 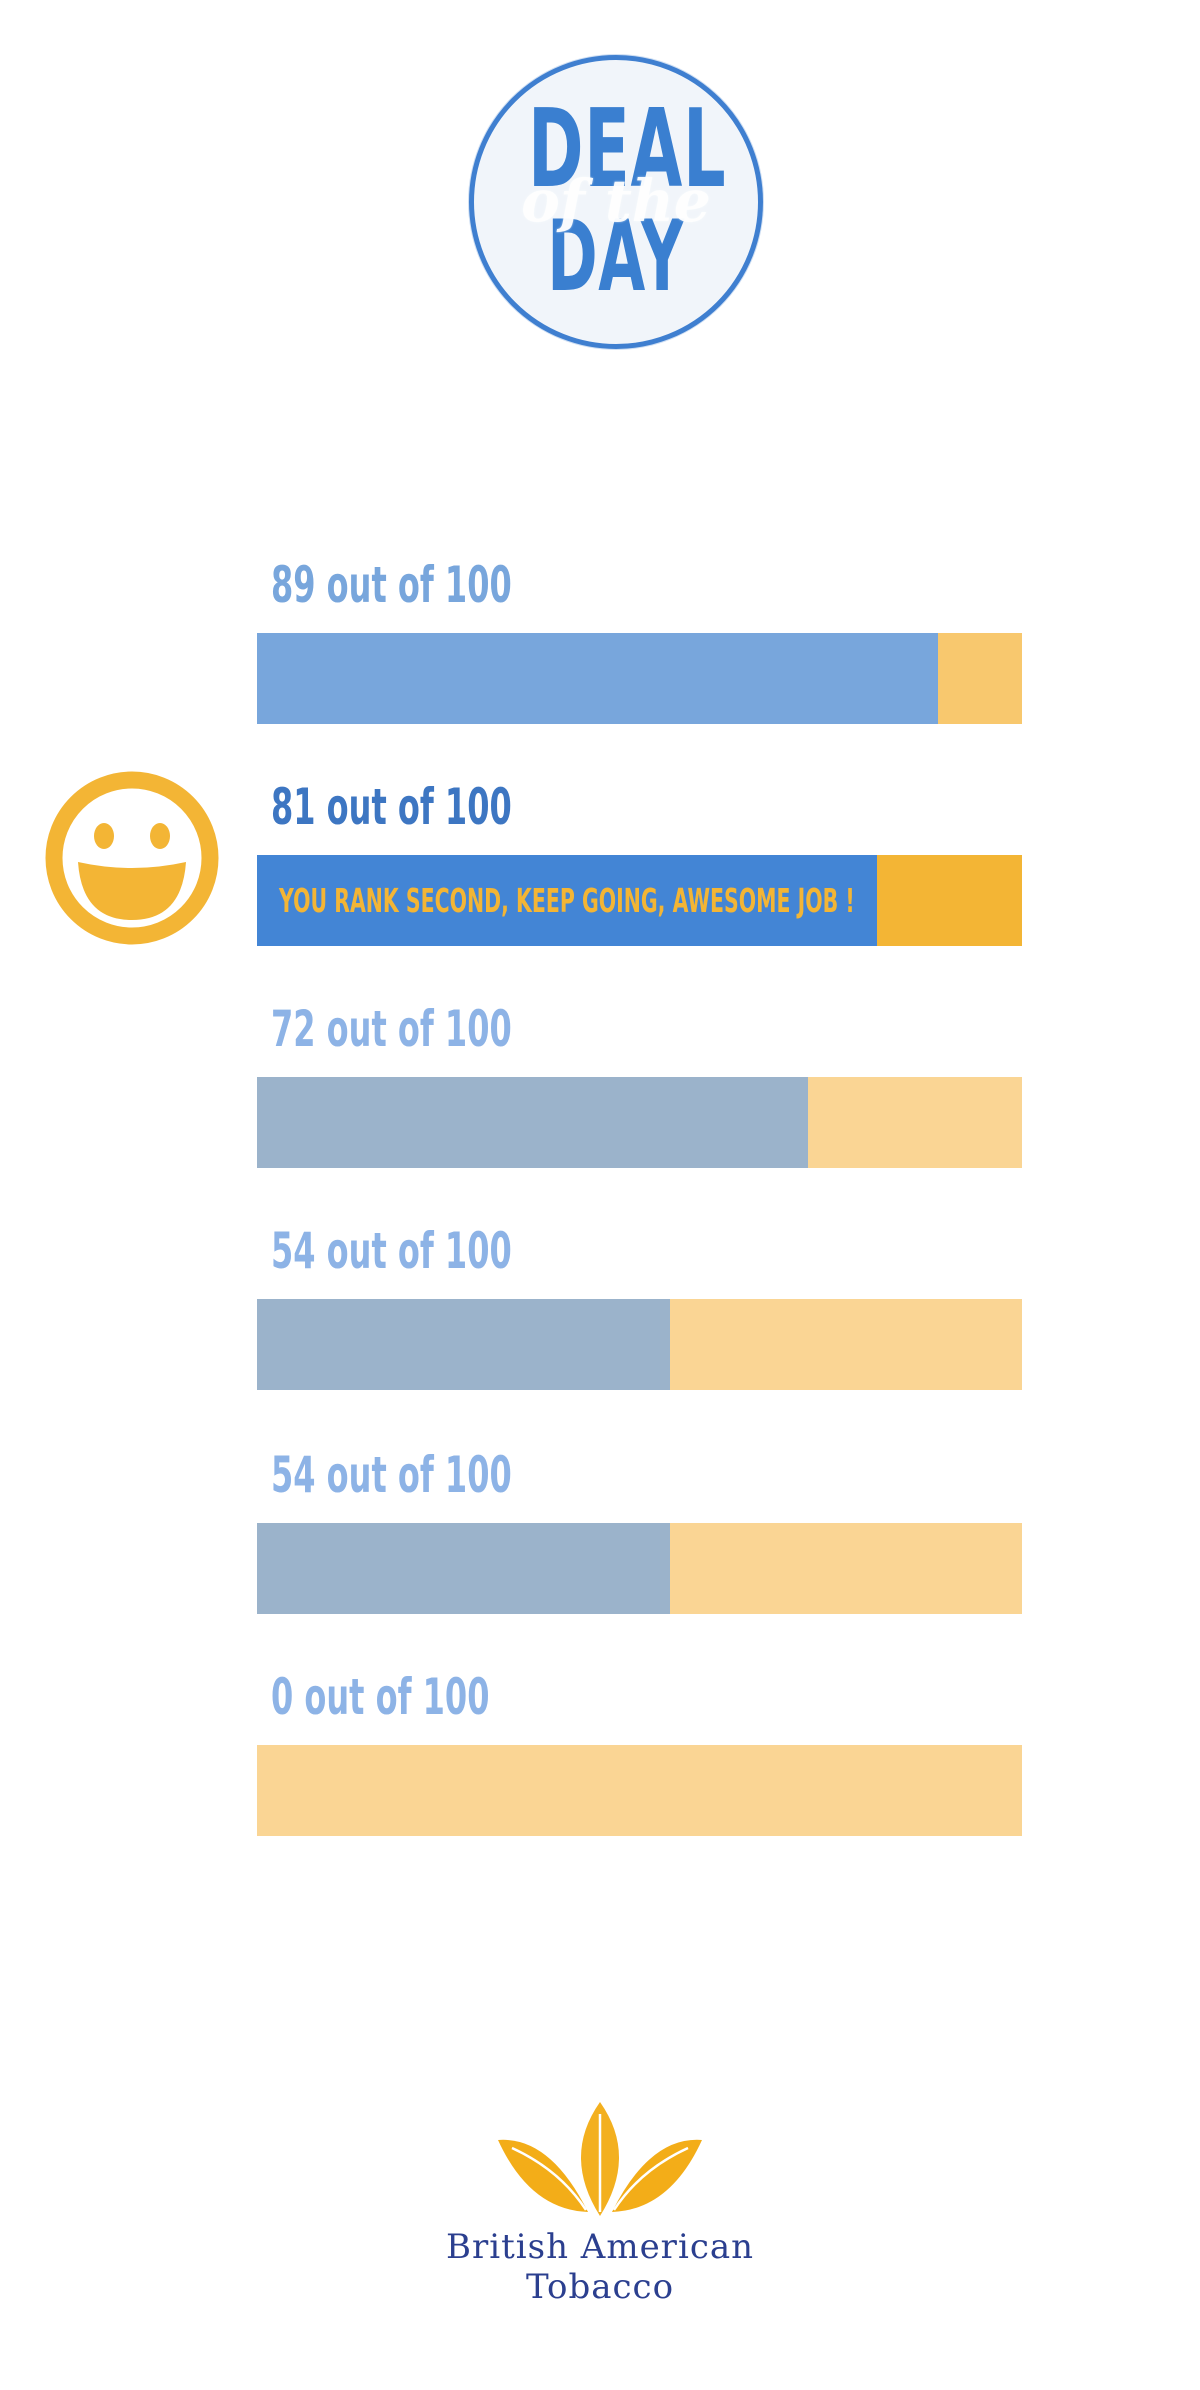 I want to click on score-label: 89 out of 100, so click(x=391, y=585).